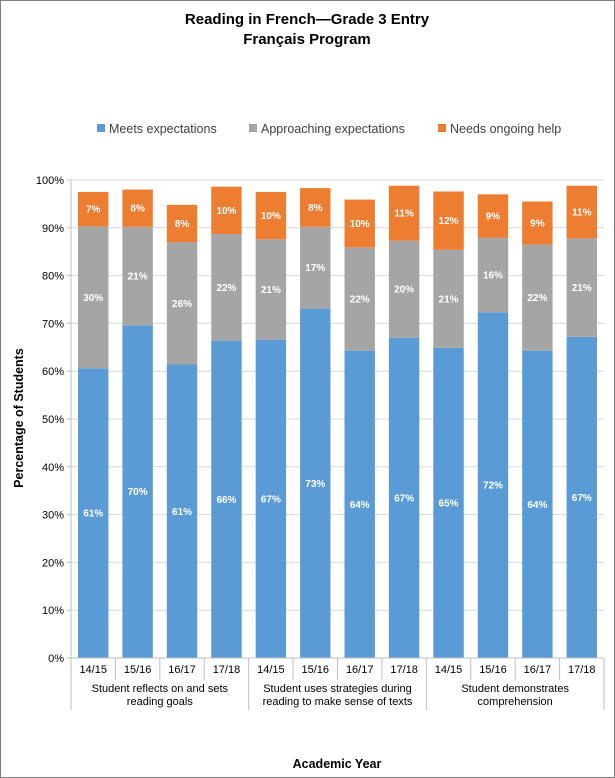  What do you see at coordinates (53, 324) in the screenshot?
I see `y-tick-label: 70%` at bounding box center [53, 324].